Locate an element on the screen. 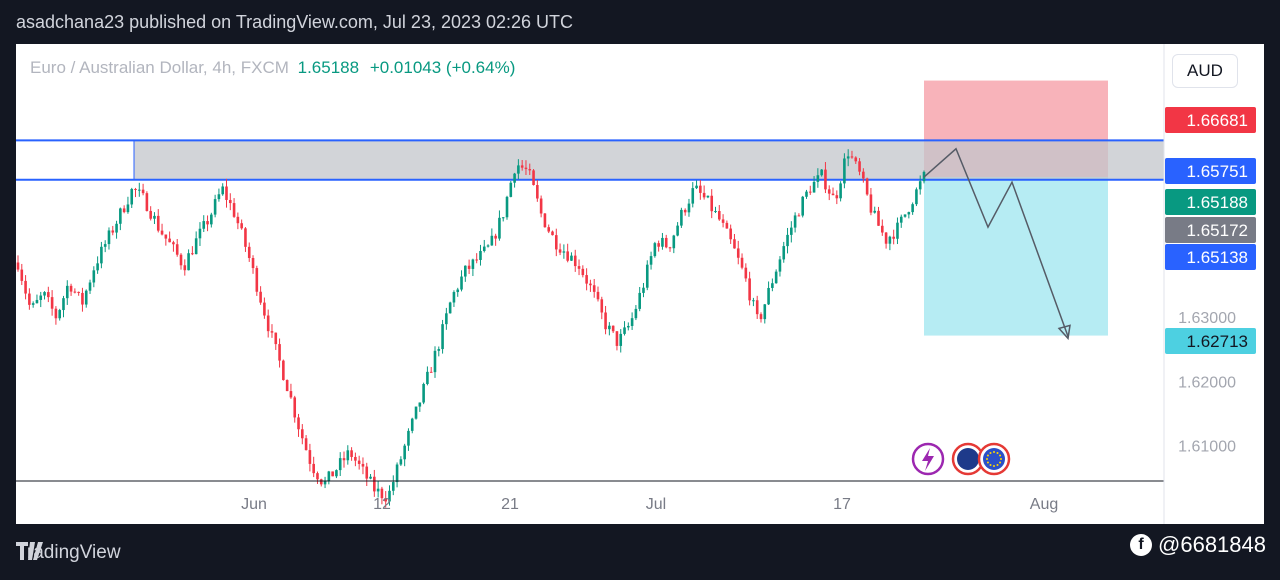 The height and width of the screenshot is (580, 1280). tradingview-logo: TradingView is located at coordinates (68, 553).